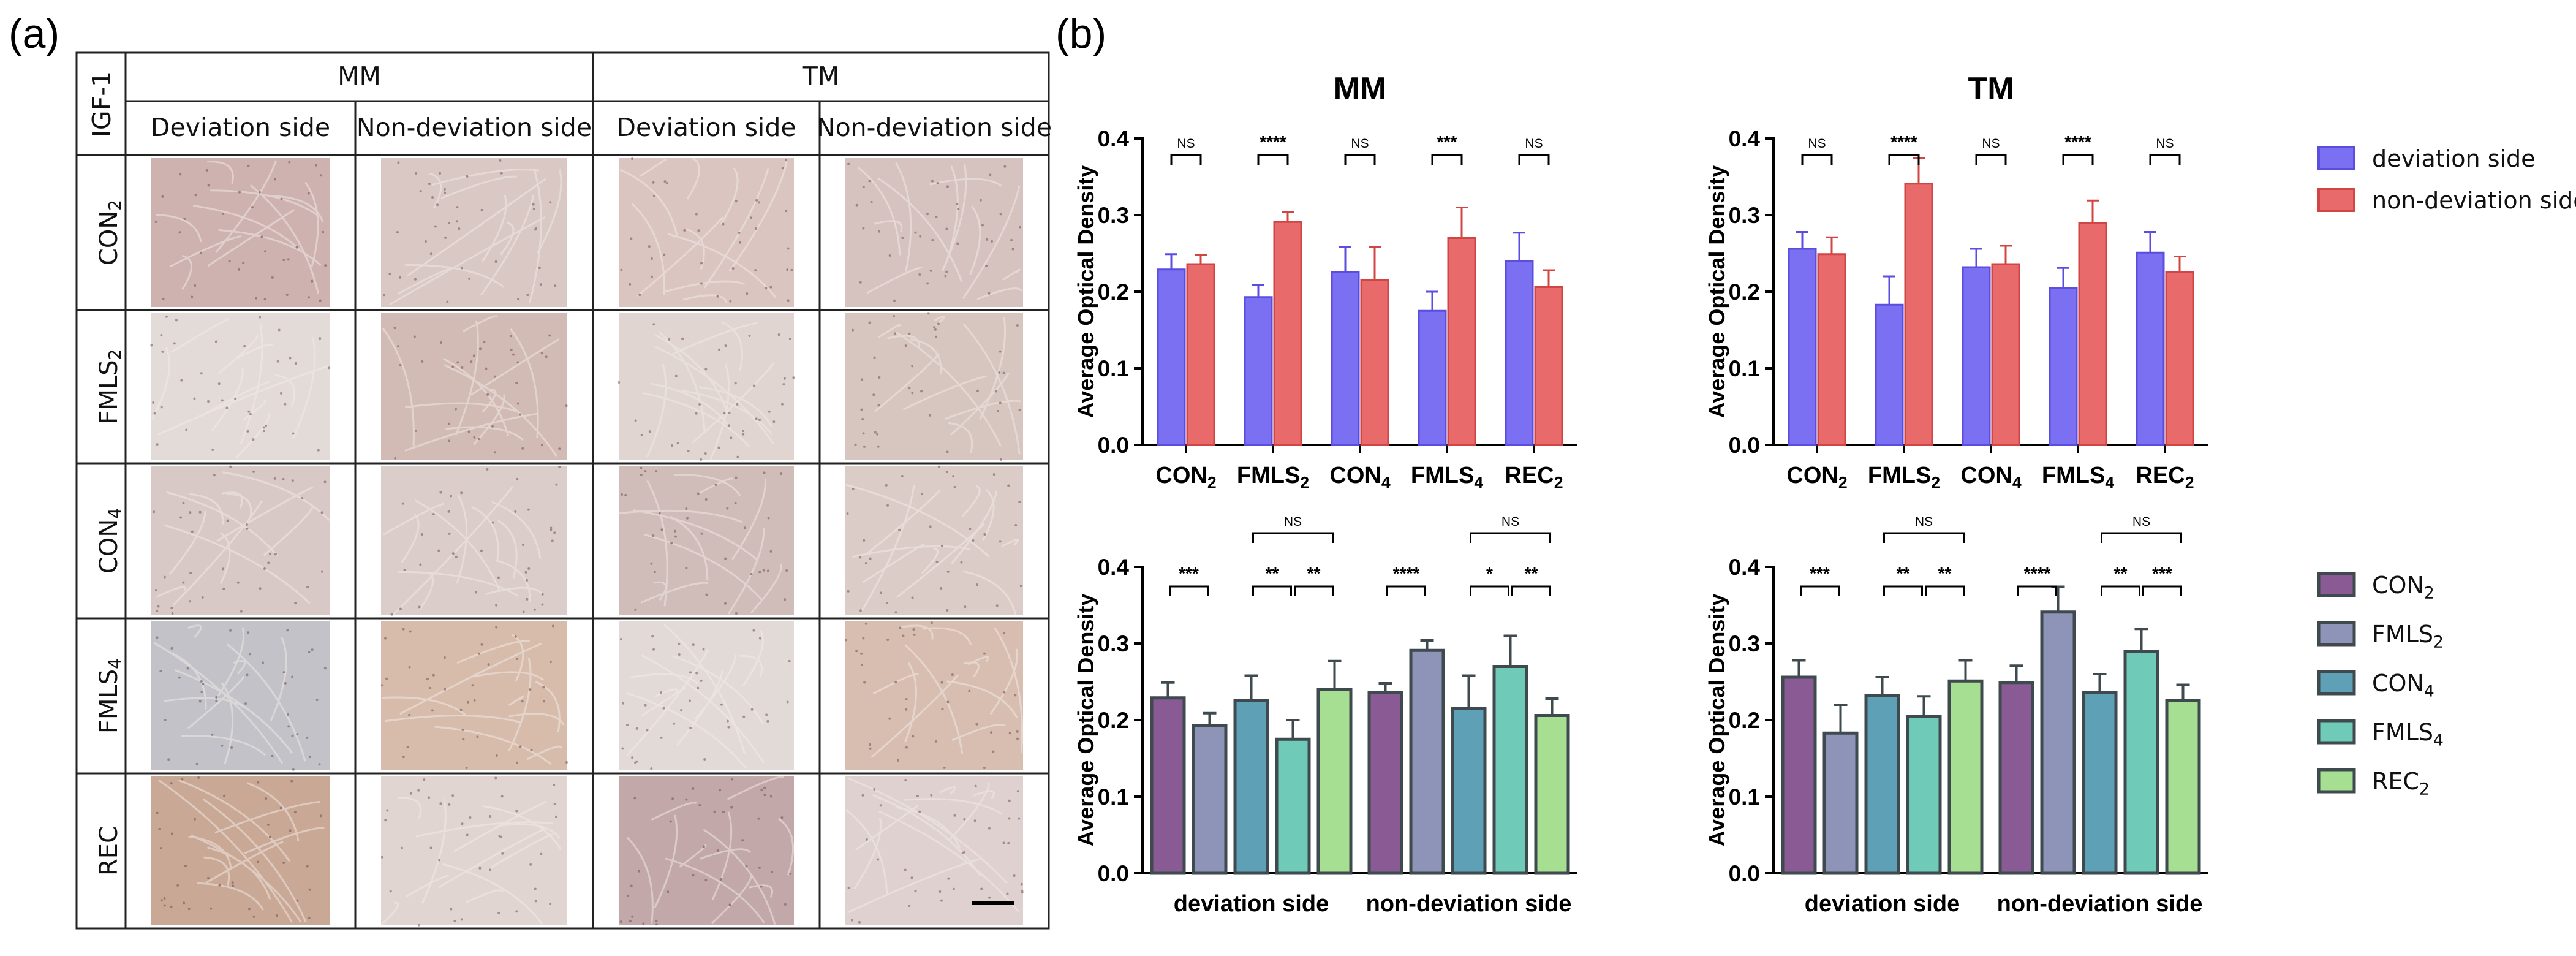 Image resolution: width=2576 pixels, height=956 pixels. I want to click on legend-swatch, so click(2336, 732).